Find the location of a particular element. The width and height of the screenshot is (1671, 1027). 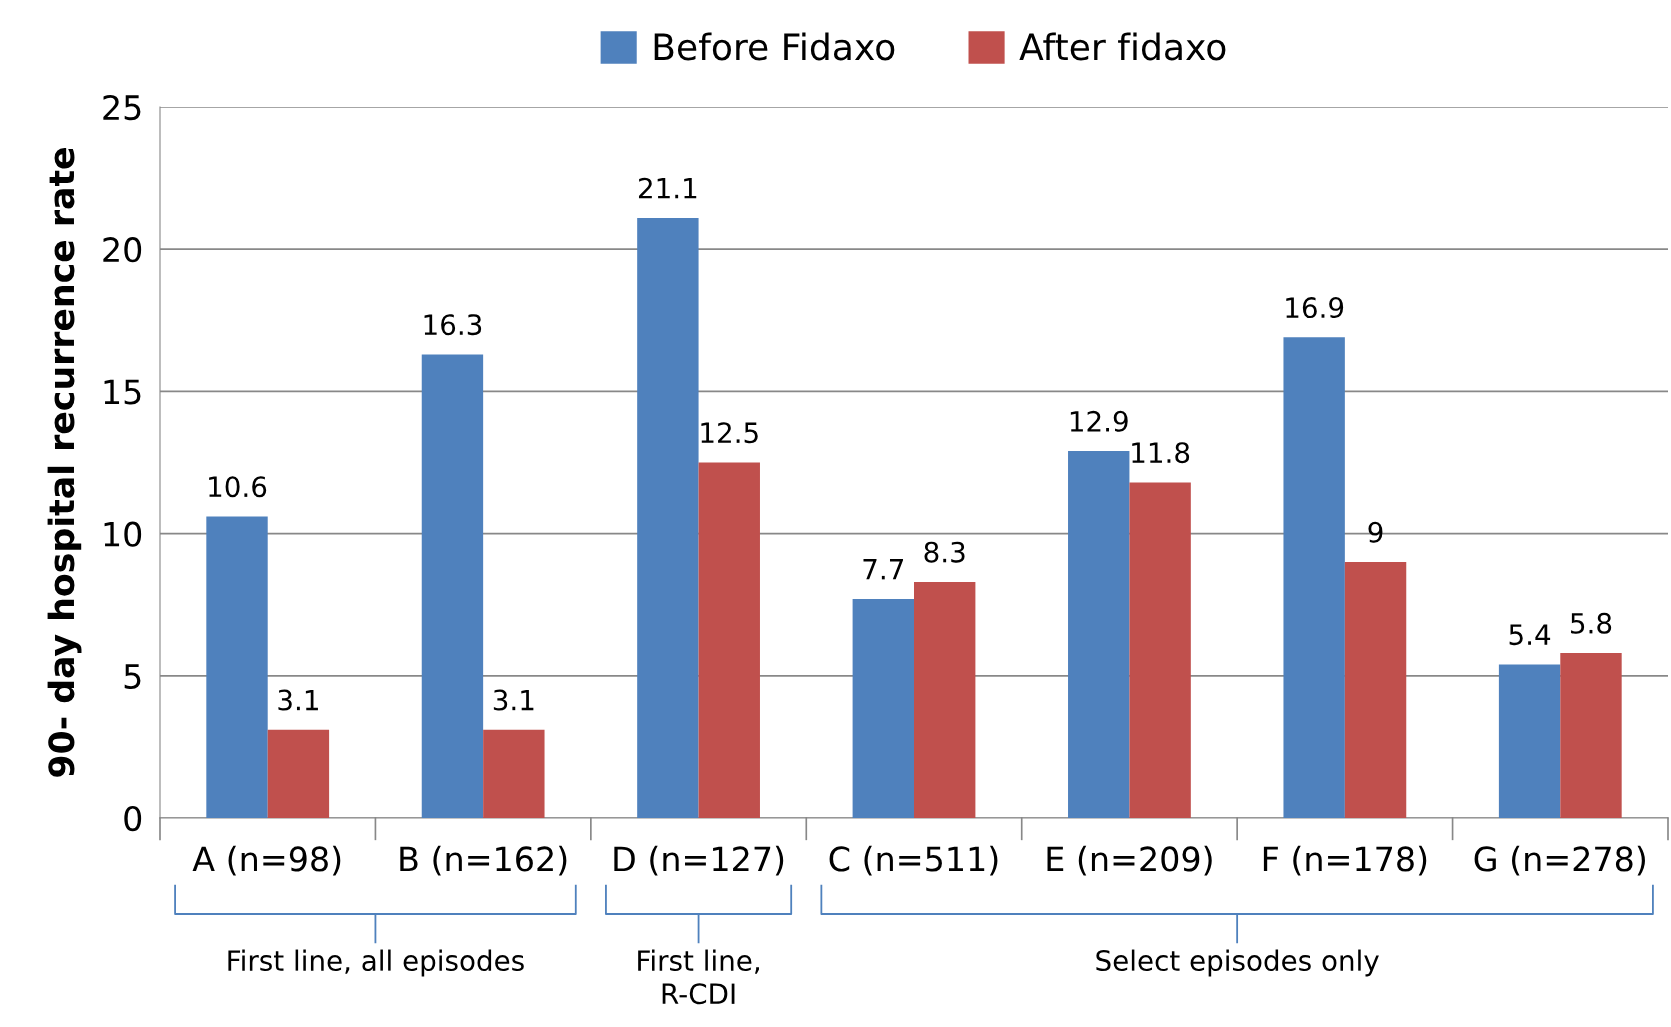

y-axis-title: 90- day hospital recurrence rate is located at coordinates (64, 462).